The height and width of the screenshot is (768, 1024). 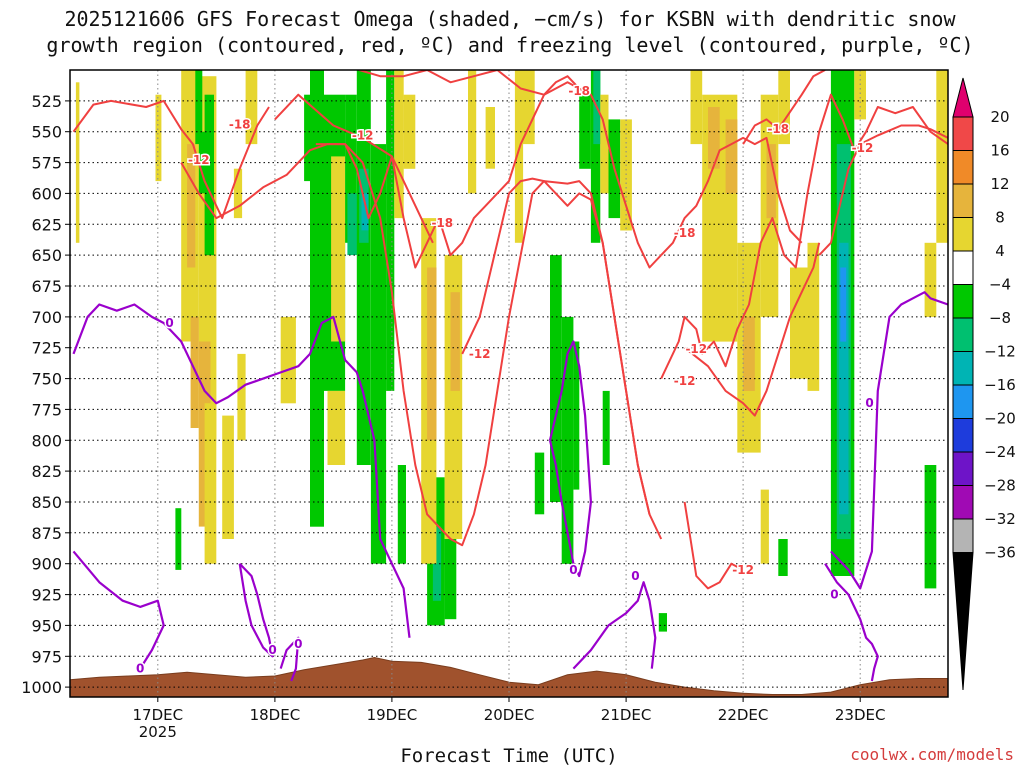 I want to click on y-tick-label: 775, so click(x=46, y=409).